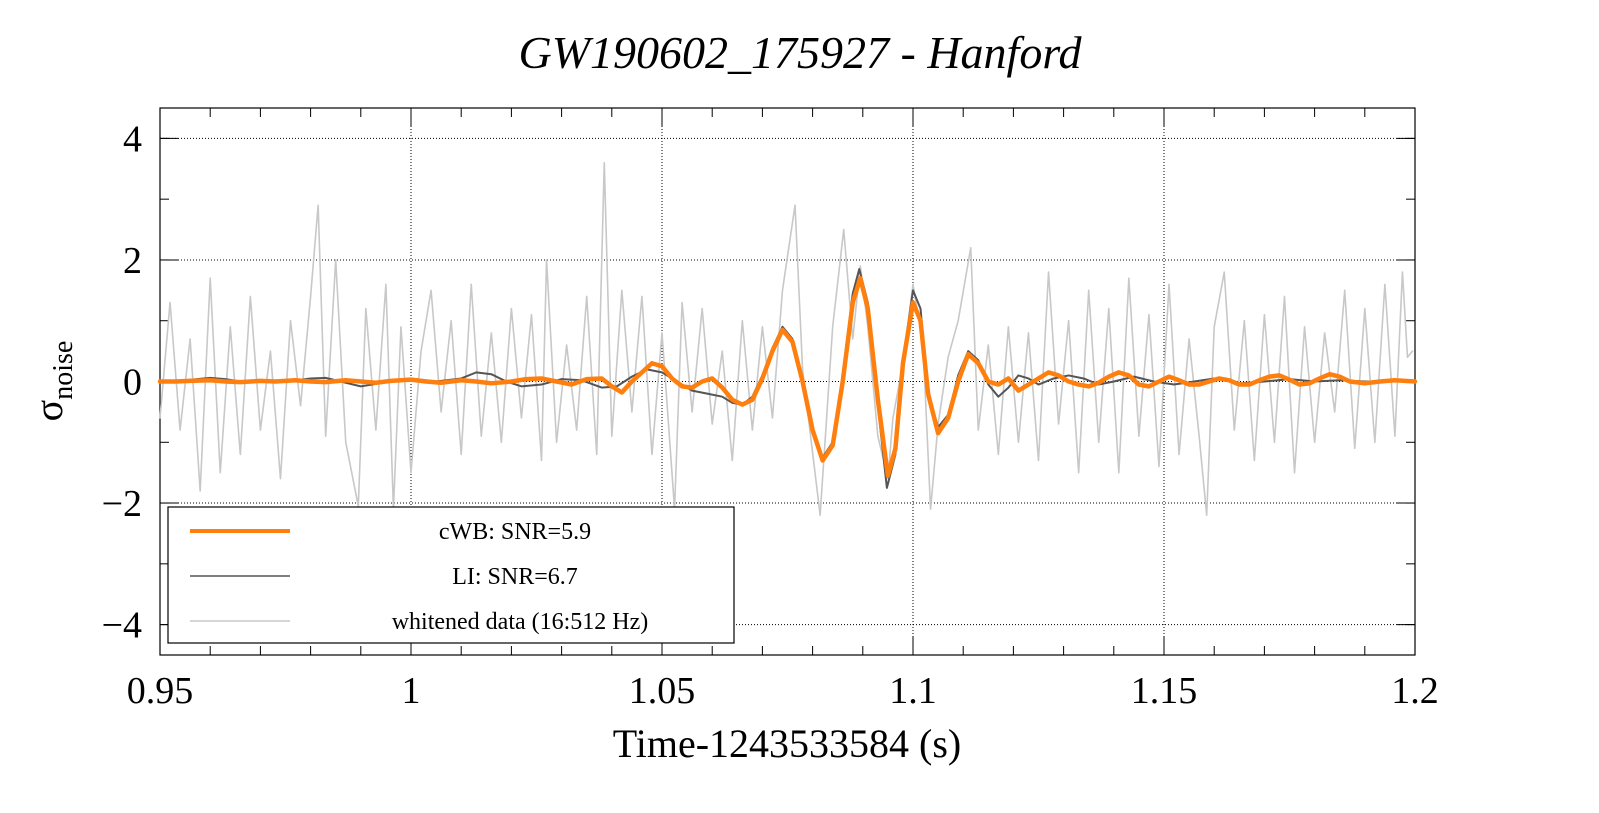 This screenshot has width=1599, height=813. What do you see at coordinates (160, 691) in the screenshot?
I see `x-tick-label: 0.95` at bounding box center [160, 691].